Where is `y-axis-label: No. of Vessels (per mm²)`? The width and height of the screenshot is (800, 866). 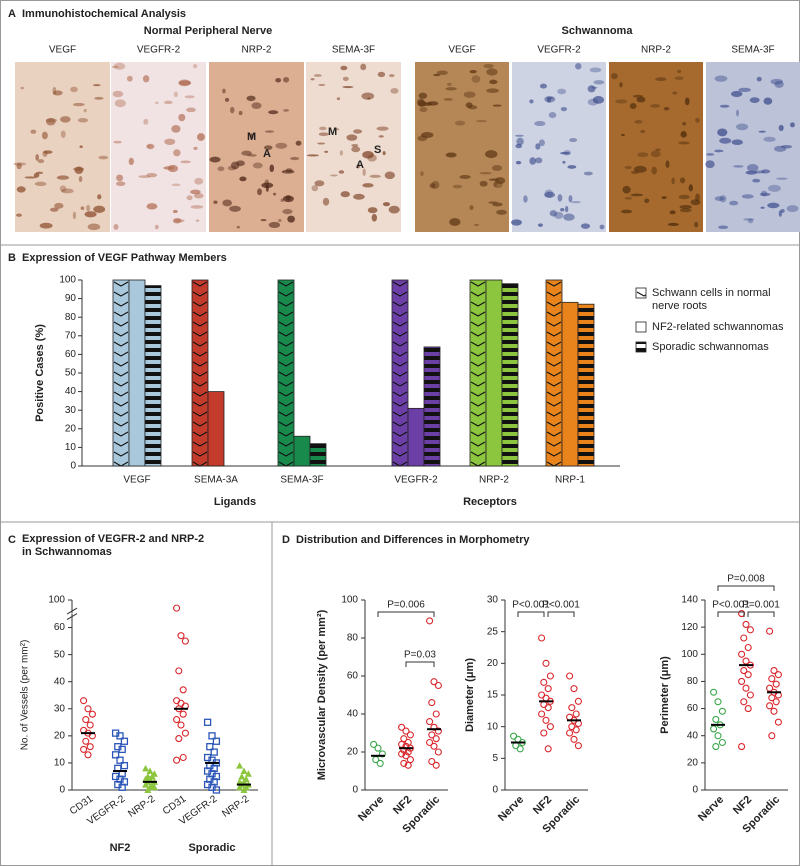
y-axis-label: No. of Vessels (per mm²) is located at coordinates (25, 695).